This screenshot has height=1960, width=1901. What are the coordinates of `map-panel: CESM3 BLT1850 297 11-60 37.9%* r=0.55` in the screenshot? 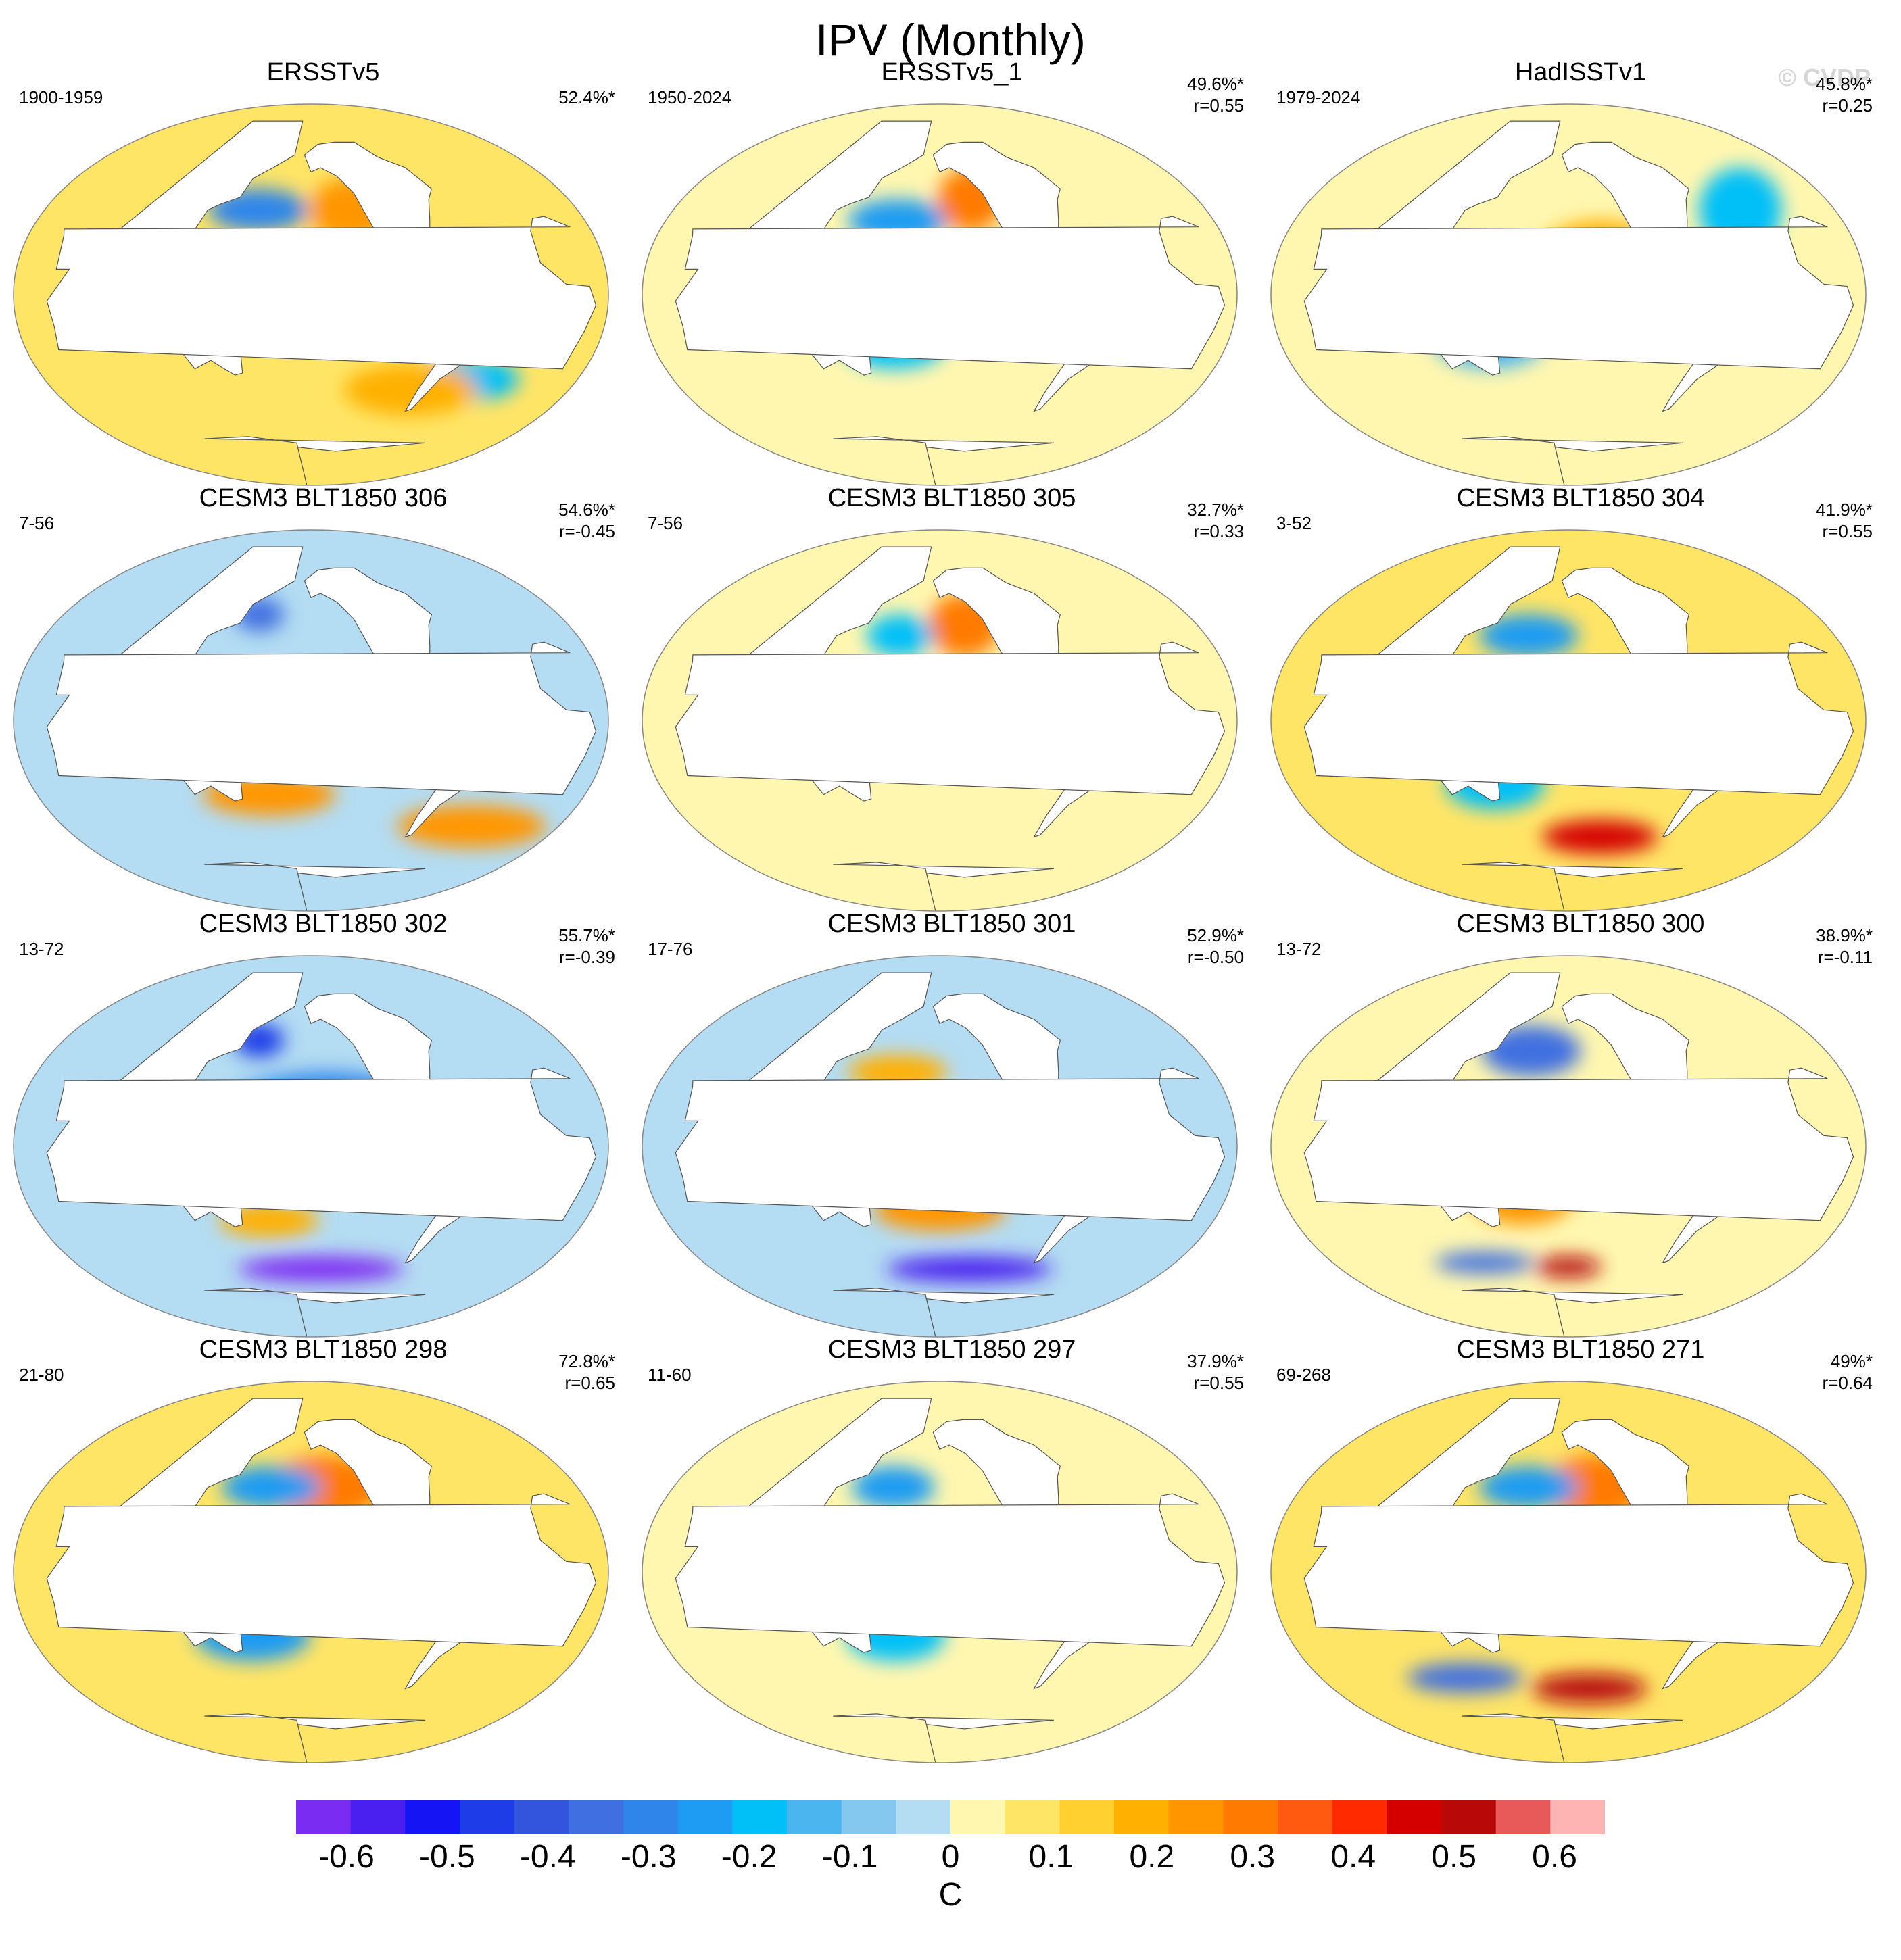 It's located at (952, 1548).